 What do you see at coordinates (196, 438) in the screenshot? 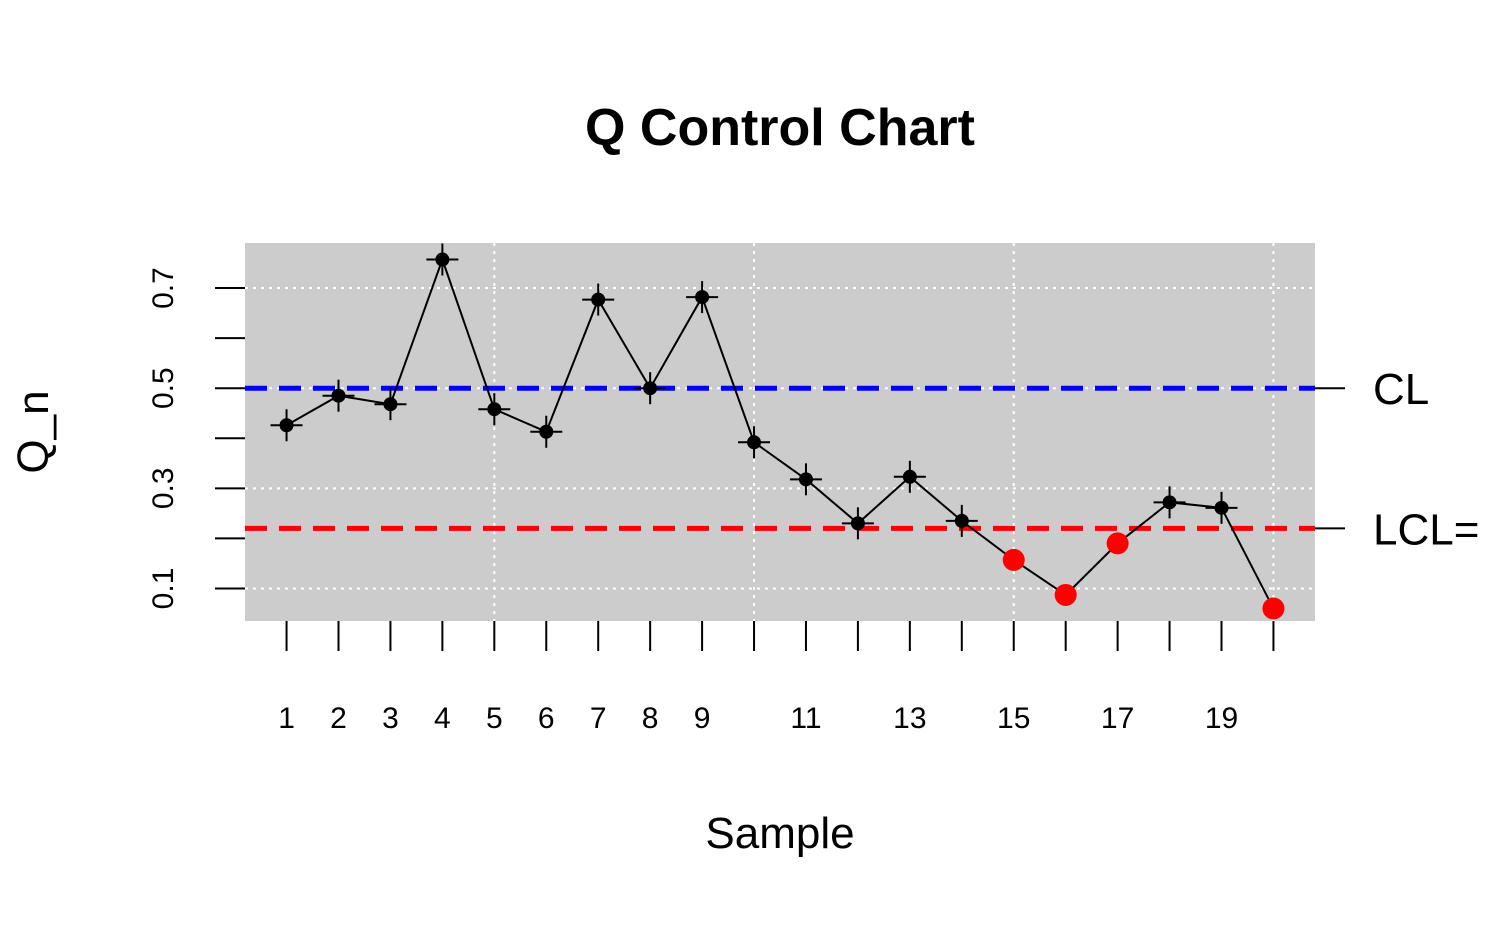
I see `y-axis: 0.1 0.3 0.5 0.7` at bounding box center [196, 438].